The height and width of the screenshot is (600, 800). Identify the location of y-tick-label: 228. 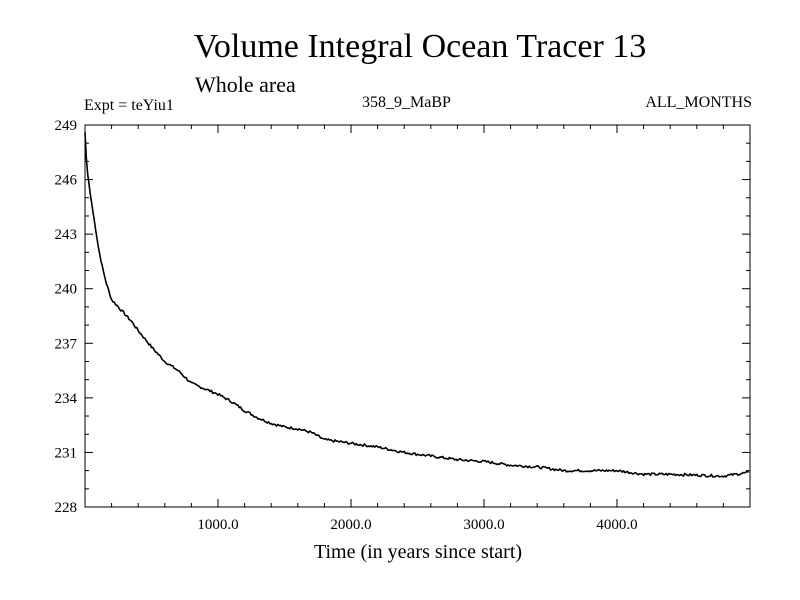
(66, 508).